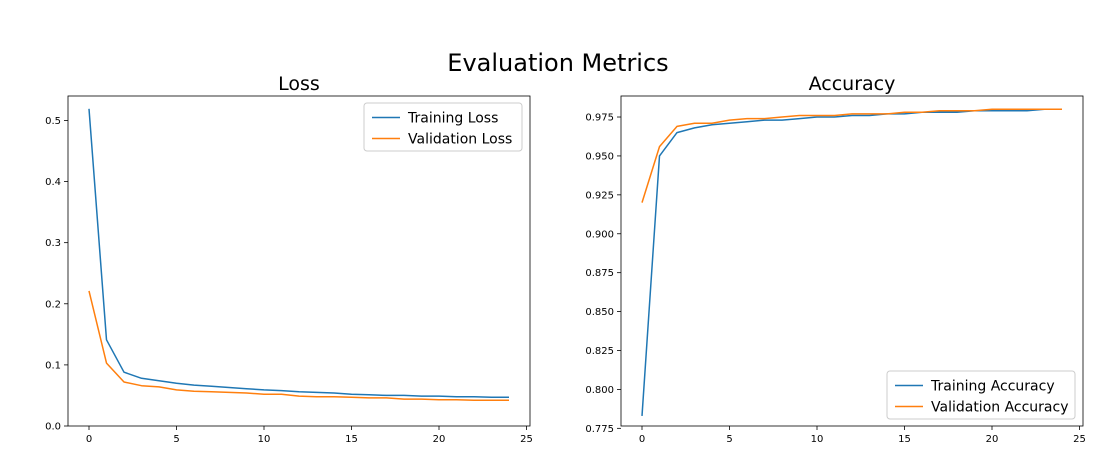 This screenshot has width=1109, height=468. Describe the element at coordinates (53, 243) in the screenshot. I see `y-tick-label: 0.3` at that location.